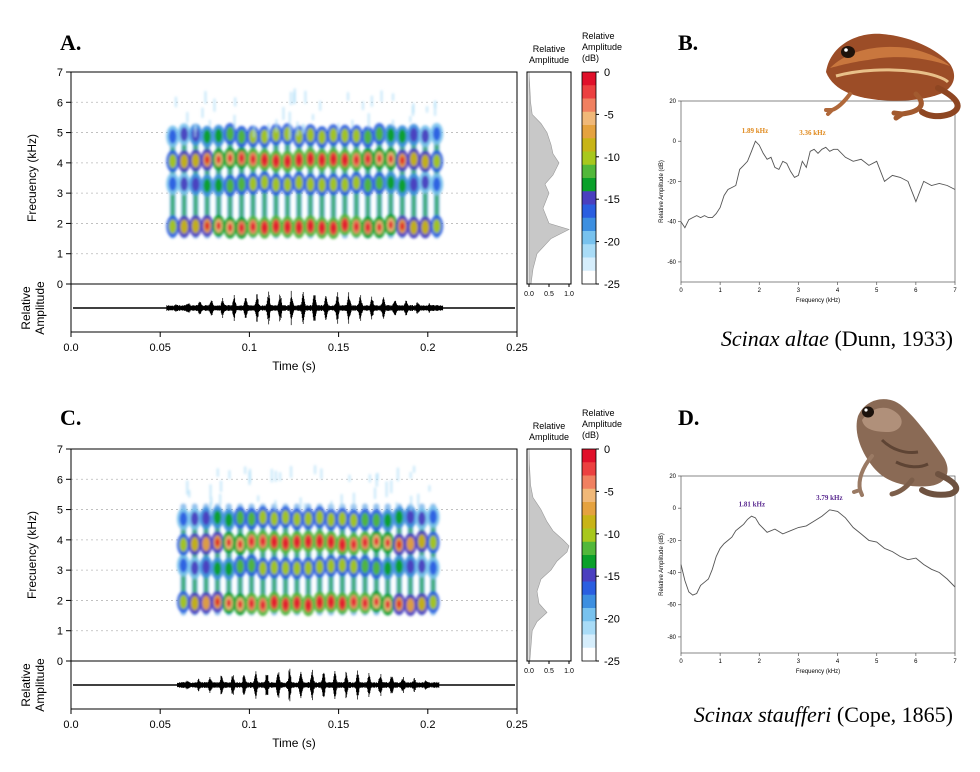 The width and height of the screenshot is (980, 772). What do you see at coordinates (762, 714) in the screenshot?
I see `species-name-d: Scinax staufferi` at bounding box center [762, 714].